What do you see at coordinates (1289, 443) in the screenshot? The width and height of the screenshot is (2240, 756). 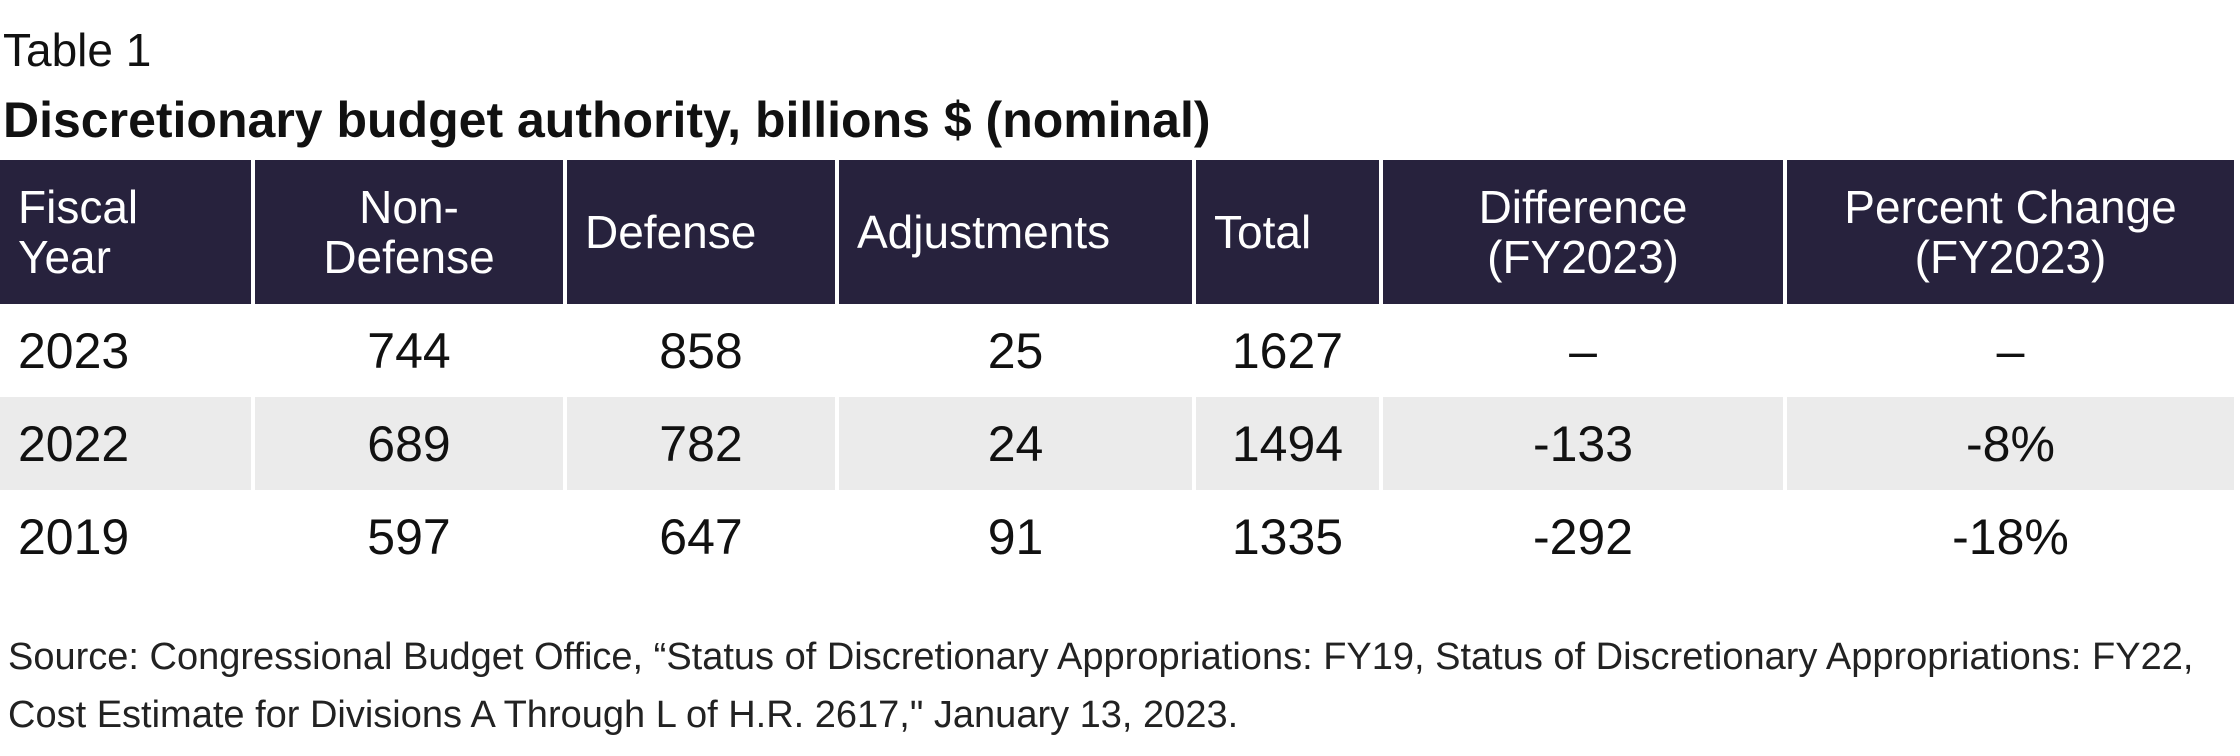 I see `cell-total: 1494` at bounding box center [1289, 443].